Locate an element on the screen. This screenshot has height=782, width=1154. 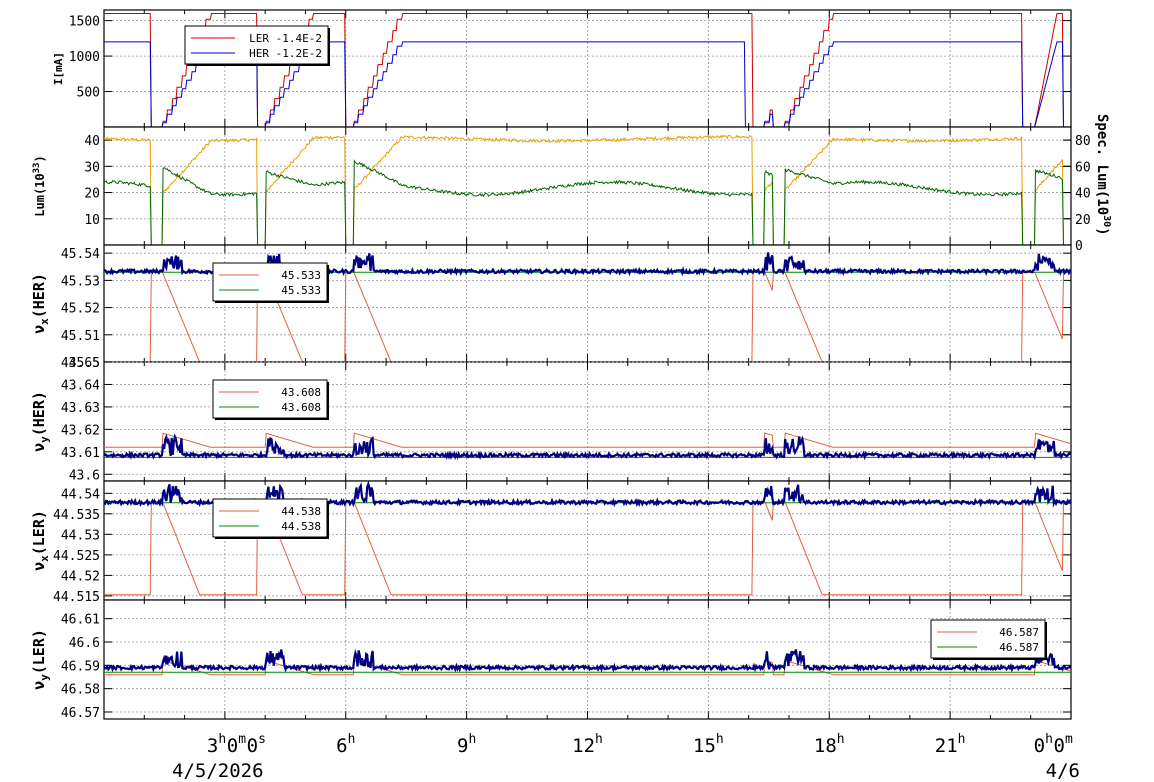
y-tick-label: 46.6 is located at coordinates (84, 643).